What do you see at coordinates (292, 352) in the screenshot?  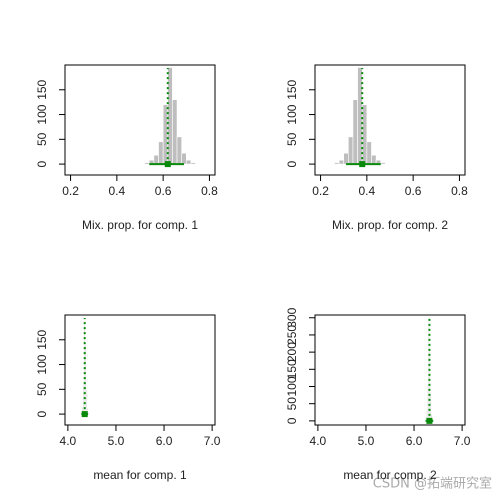 I see `y-tick-label: 200` at bounding box center [292, 352].